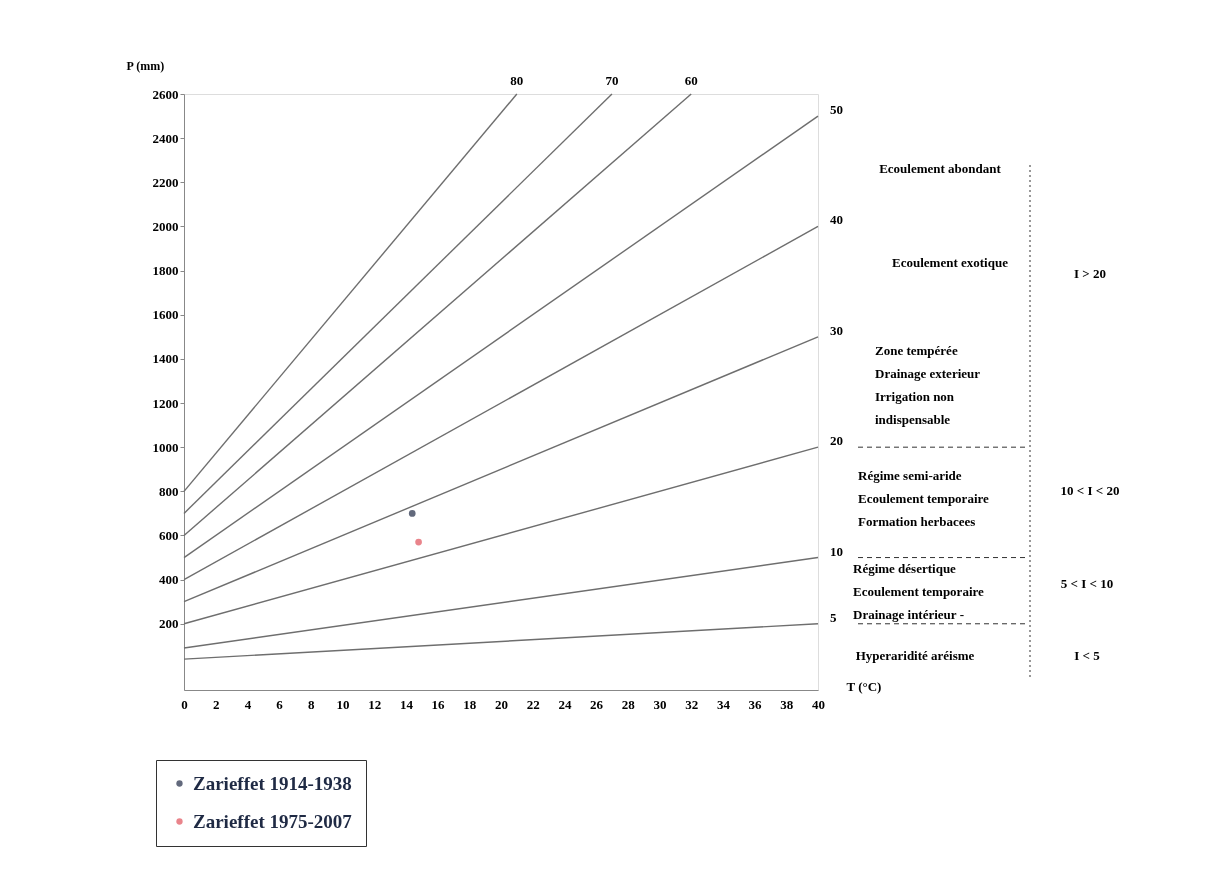 The image size is (1214, 878). What do you see at coordinates (517, 80) in the screenshot?
I see `series-label: 80` at bounding box center [517, 80].